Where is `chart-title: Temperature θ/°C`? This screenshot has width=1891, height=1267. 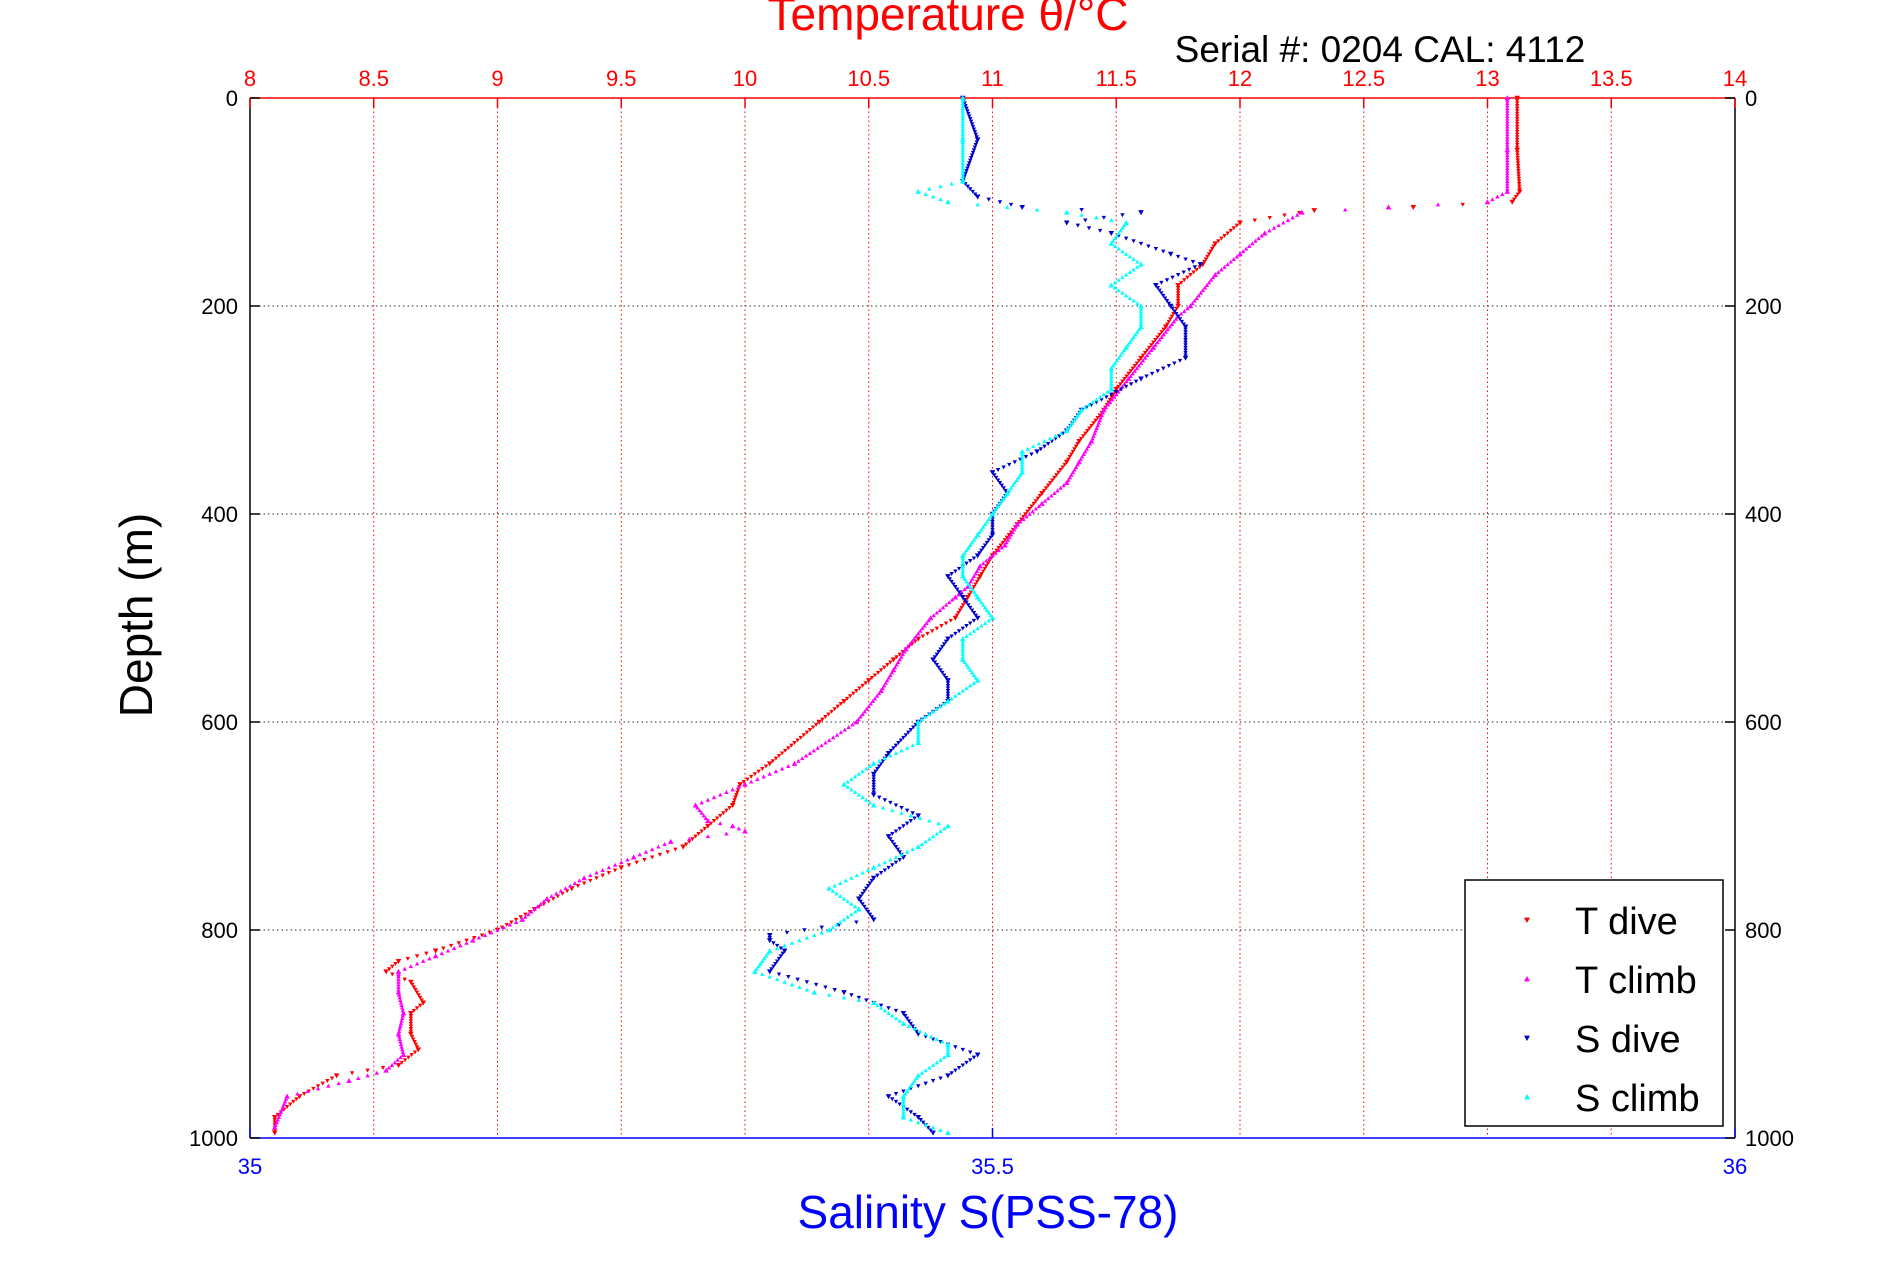 chart-title: Temperature θ/°C is located at coordinates (948, 20).